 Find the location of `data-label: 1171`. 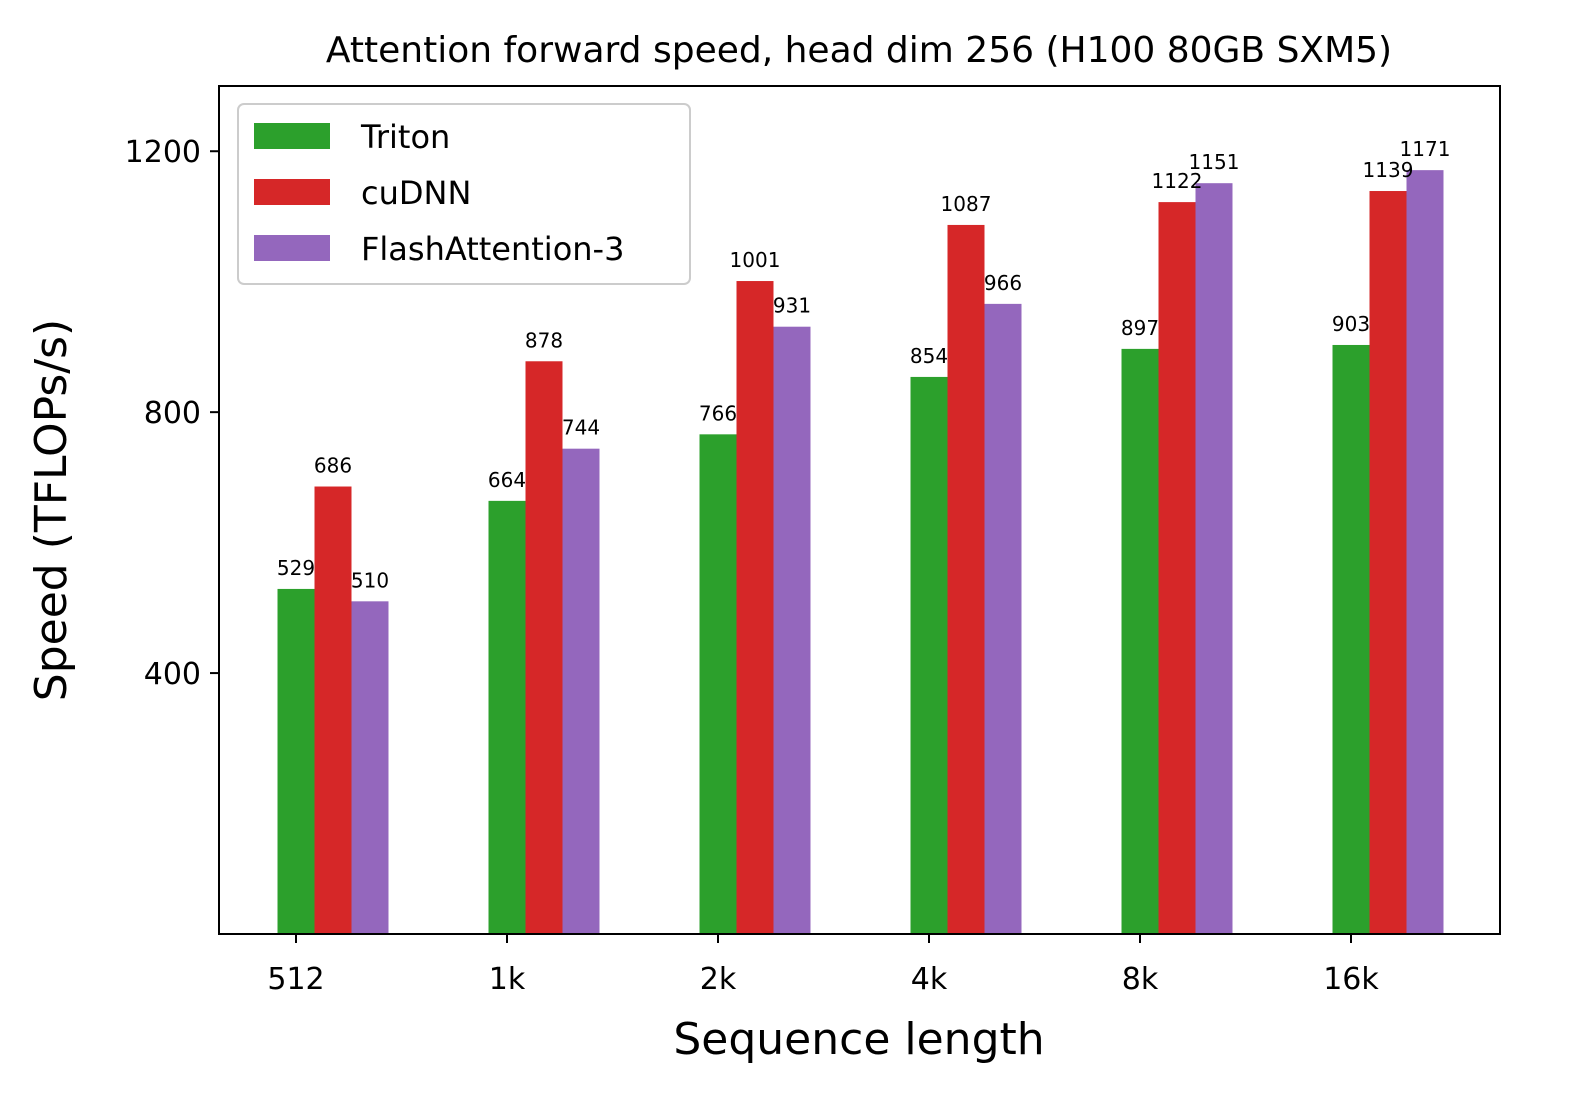

data-label: 1171 is located at coordinates (1425, 149).